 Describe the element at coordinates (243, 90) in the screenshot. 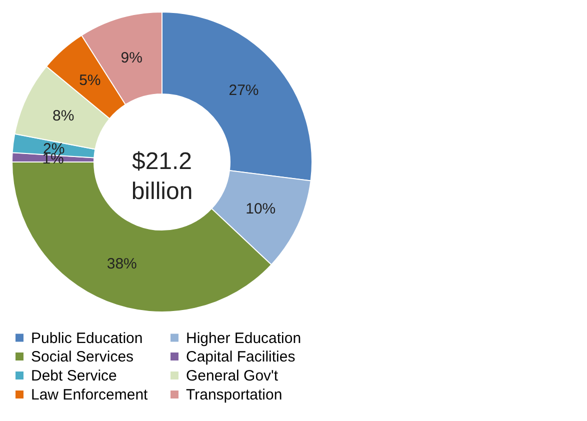

I see `data-label: 27%` at that location.